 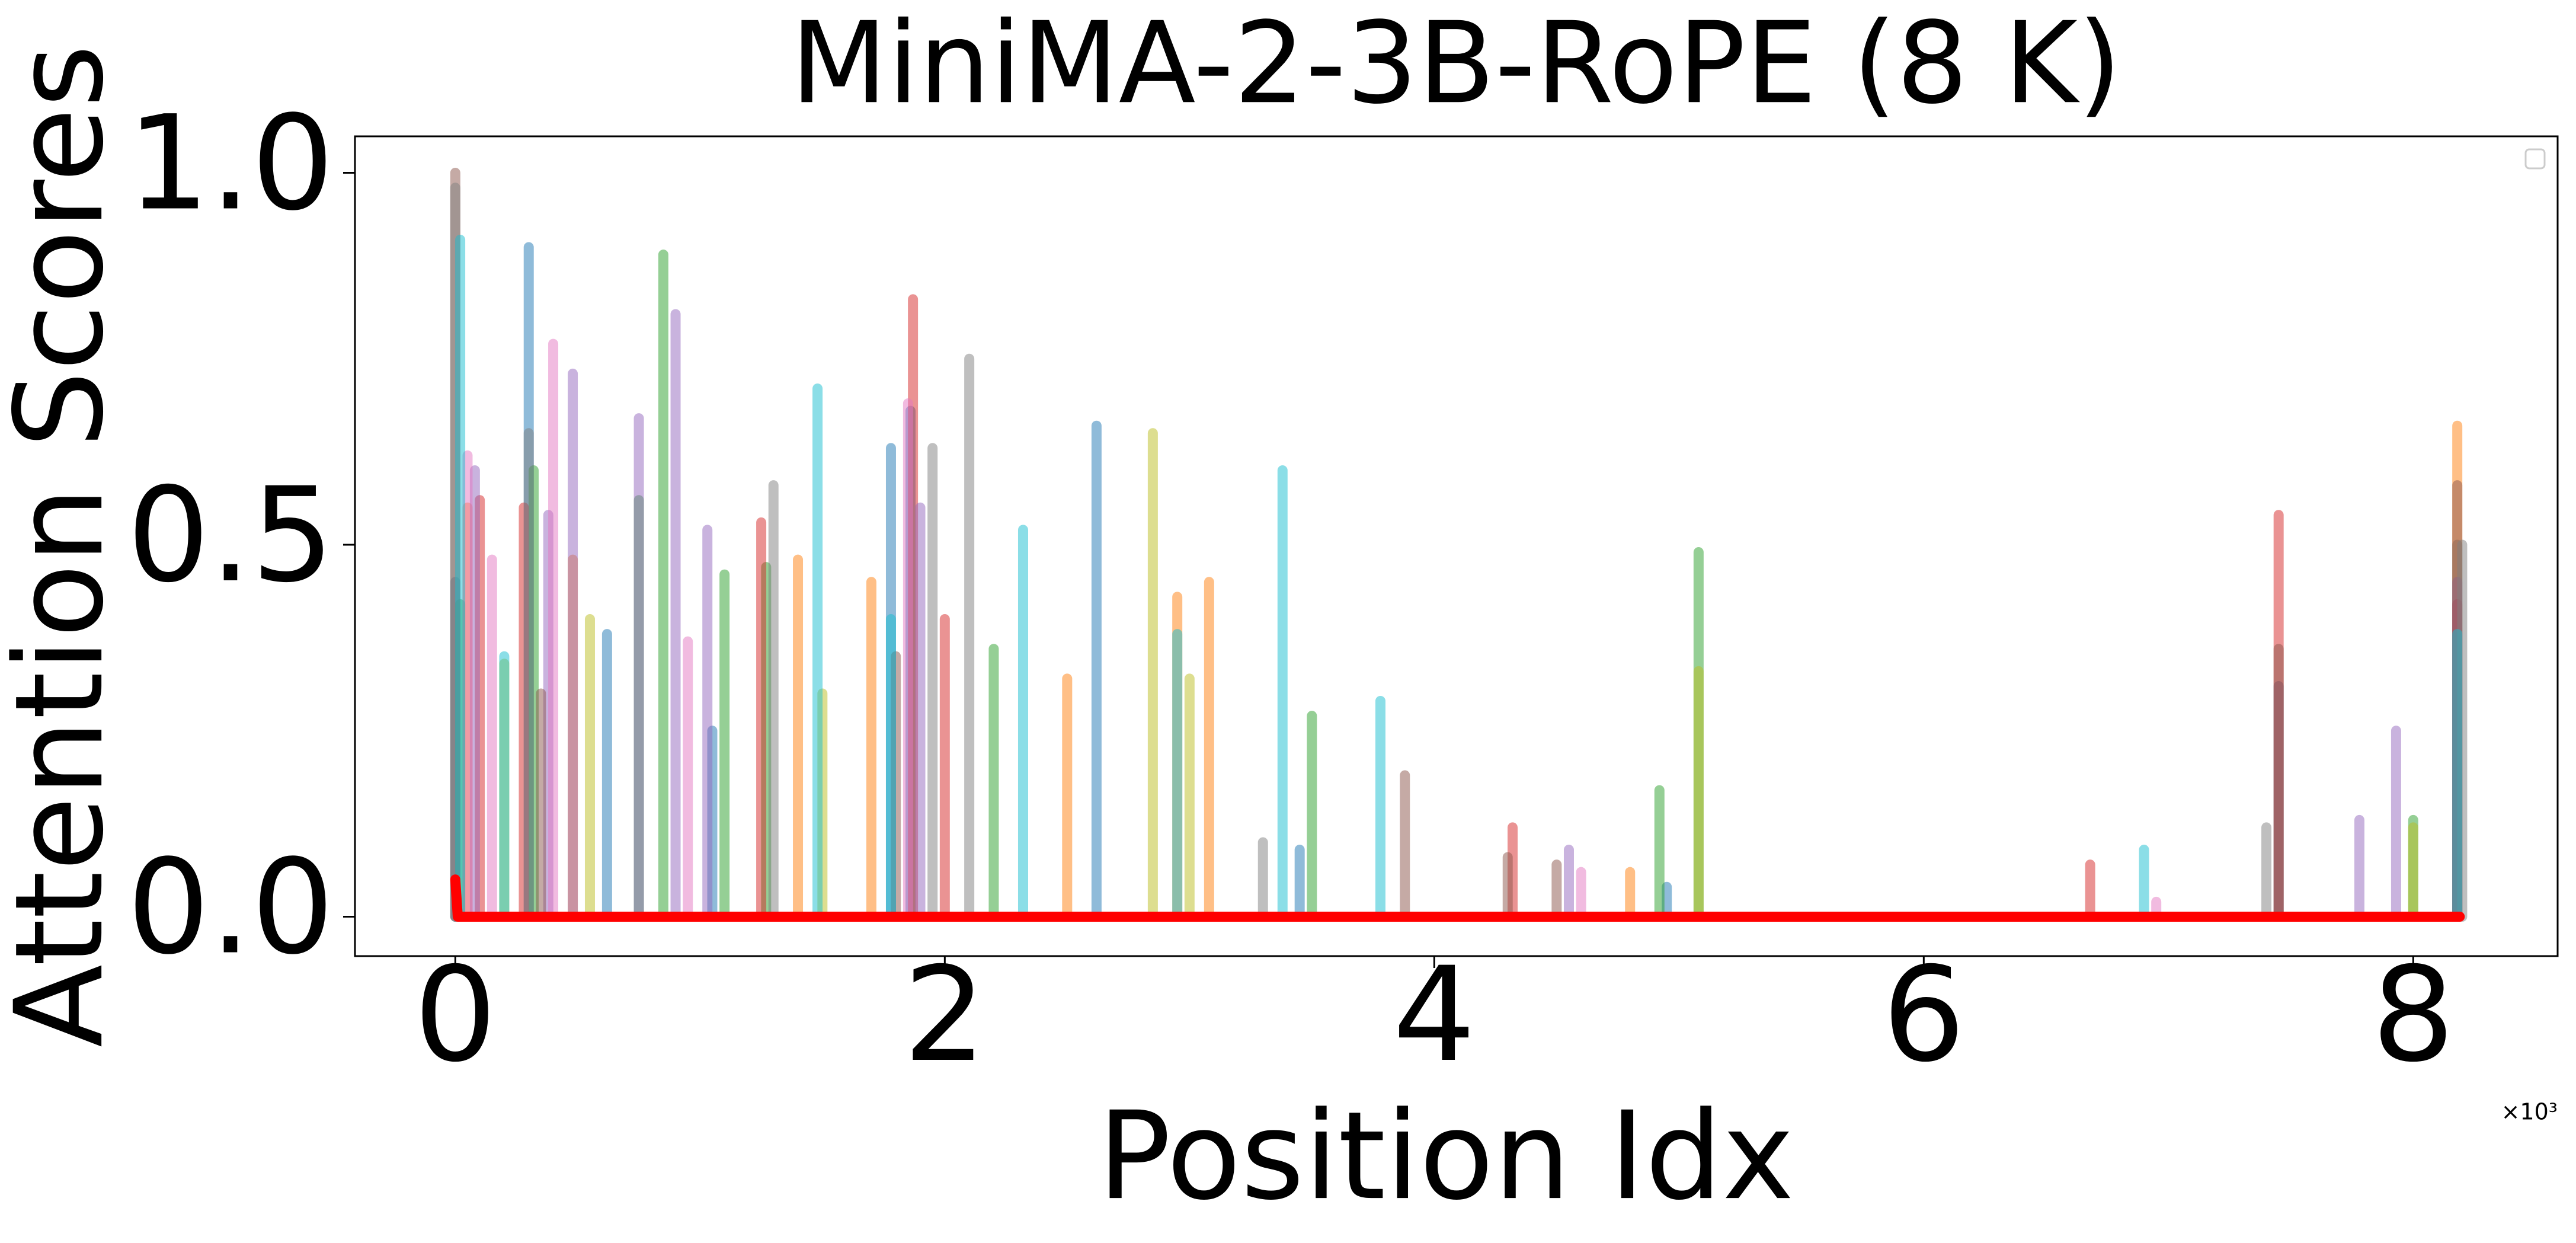 What do you see at coordinates (1456, 64) in the screenshot?
I see `chart-title: MiniMA-2-3B-RoPE (8 K)` at bounding box center [1456, 64].